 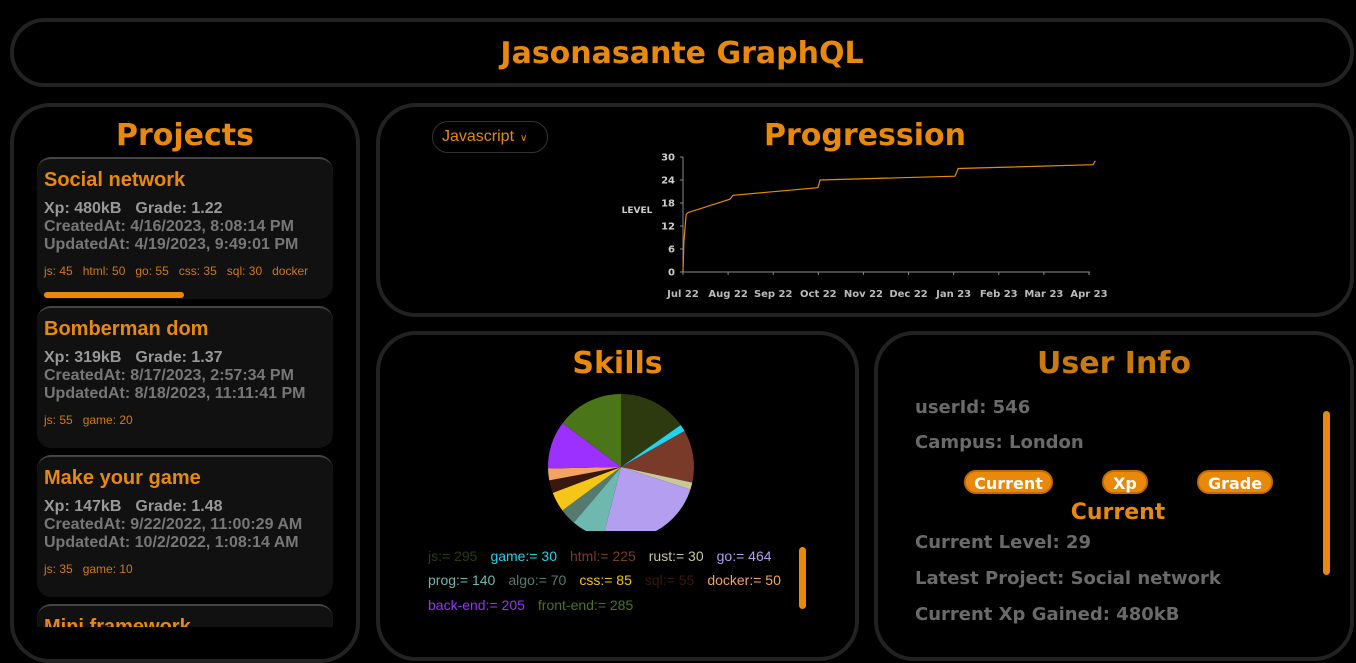 I want to click on project-skill: go: 55, so click(x=152, y=271).